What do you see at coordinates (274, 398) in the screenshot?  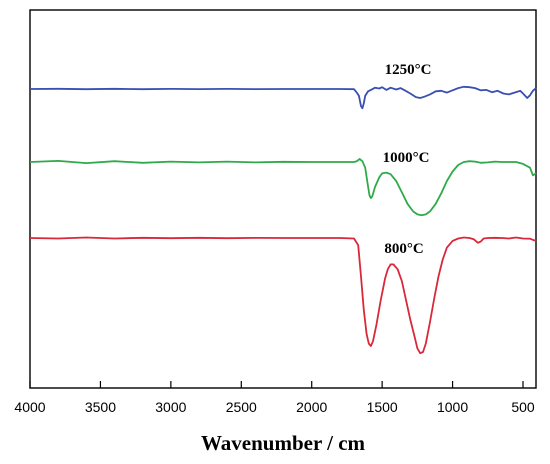 I see `x-axis-ticks: 4000 3500 3000 2500 2000 1500 1000 500` at bounding box center [274, 398].